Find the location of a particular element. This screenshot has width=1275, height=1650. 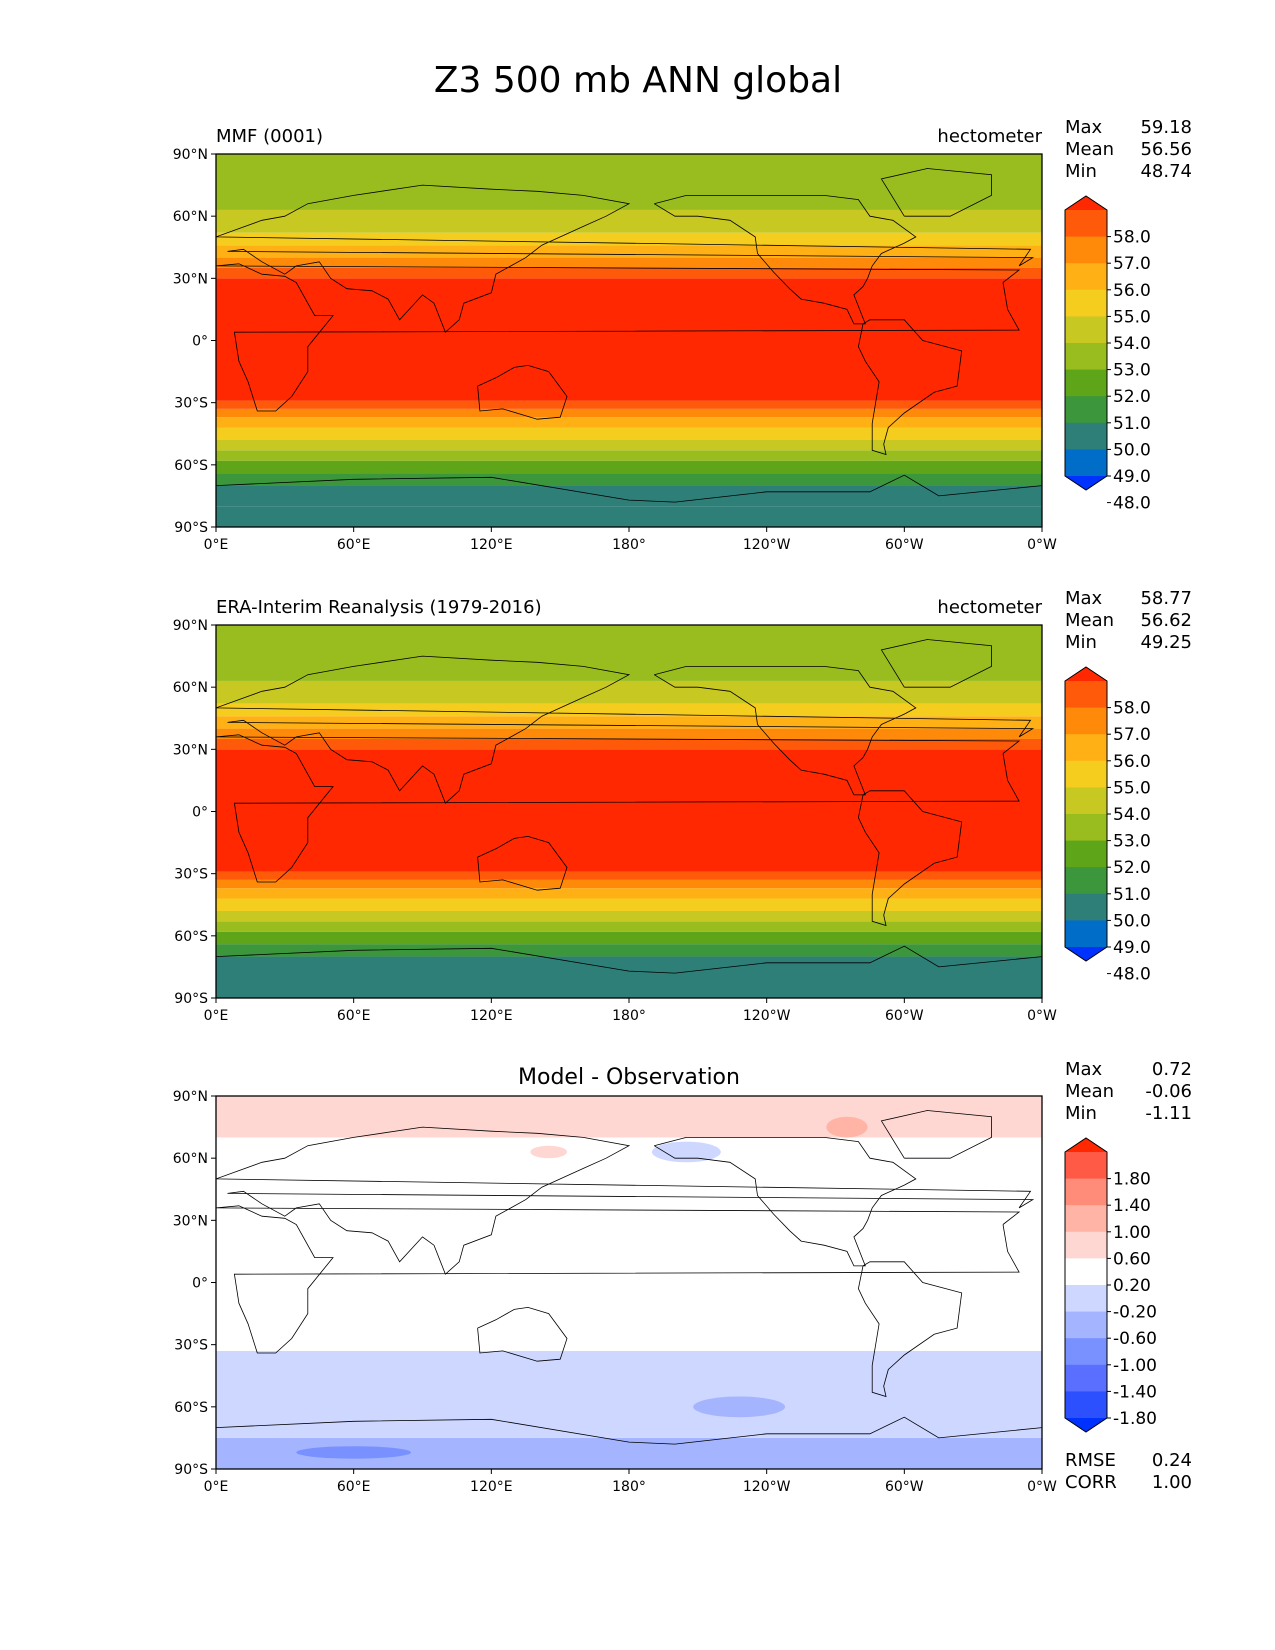

lon-tick-label: 60°W is located at coordinates (904, 1487).